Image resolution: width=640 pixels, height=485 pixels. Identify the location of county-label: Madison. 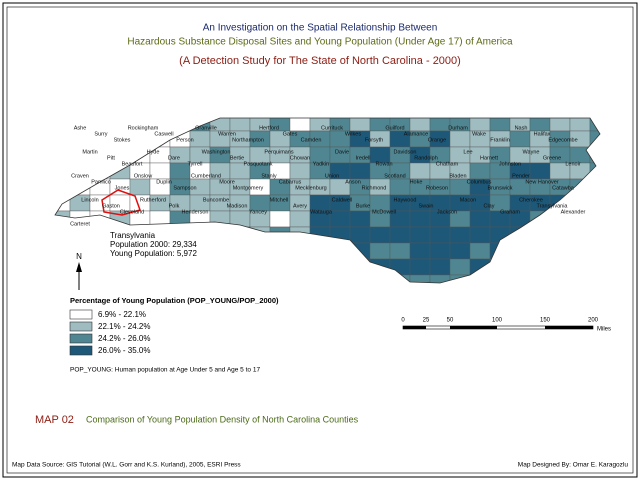
(237, 206).